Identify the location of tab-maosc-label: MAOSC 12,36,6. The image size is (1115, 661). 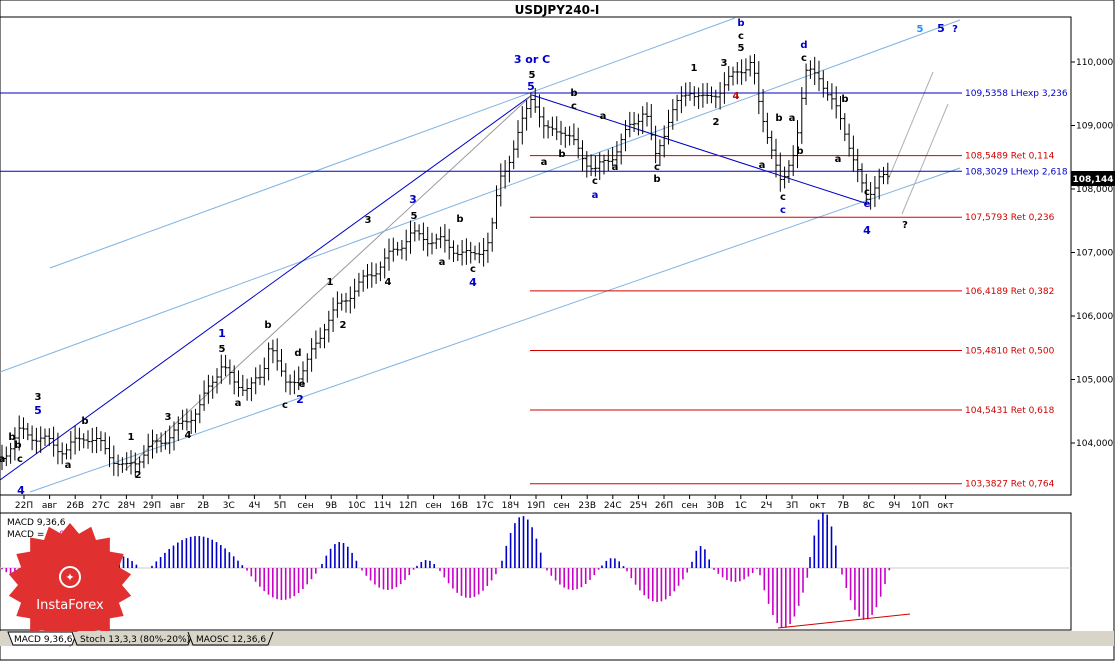
(231, 640).